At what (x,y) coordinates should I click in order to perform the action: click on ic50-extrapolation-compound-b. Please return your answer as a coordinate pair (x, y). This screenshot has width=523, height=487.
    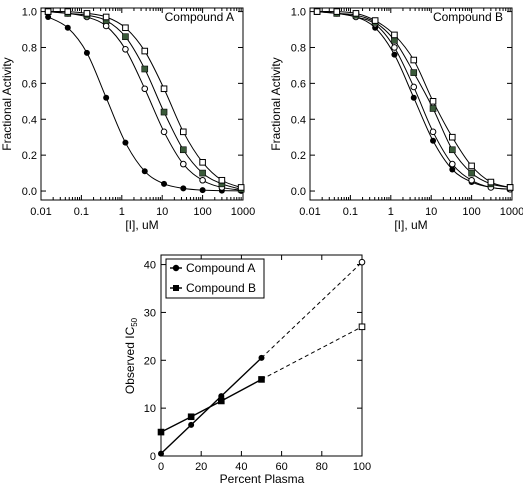
    Looking at the image, I should click on (312, 353).